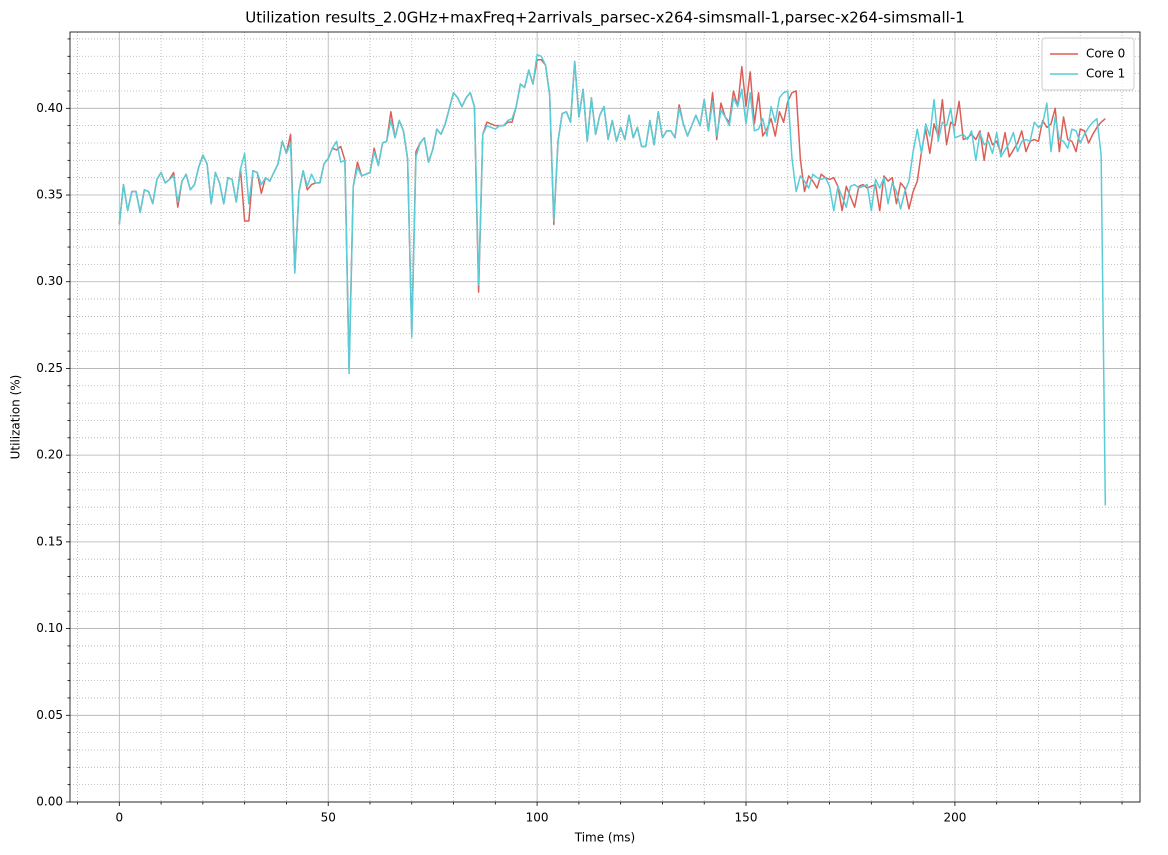 The image size is (1168, 855). What do you see at coordinates (49, 541) in the screenshot?
I see `y-tick-label: 0.15` at bounding box center [49, 541].